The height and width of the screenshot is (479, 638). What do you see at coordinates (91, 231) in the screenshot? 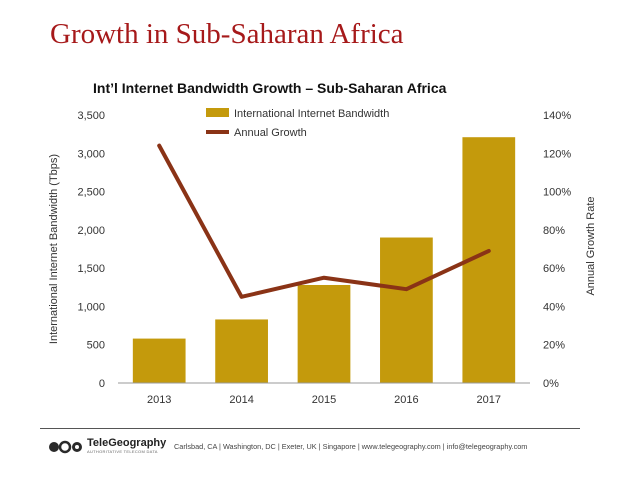
I see `left-axis-tick-label: 2,000` at bounding box center [91, 231].